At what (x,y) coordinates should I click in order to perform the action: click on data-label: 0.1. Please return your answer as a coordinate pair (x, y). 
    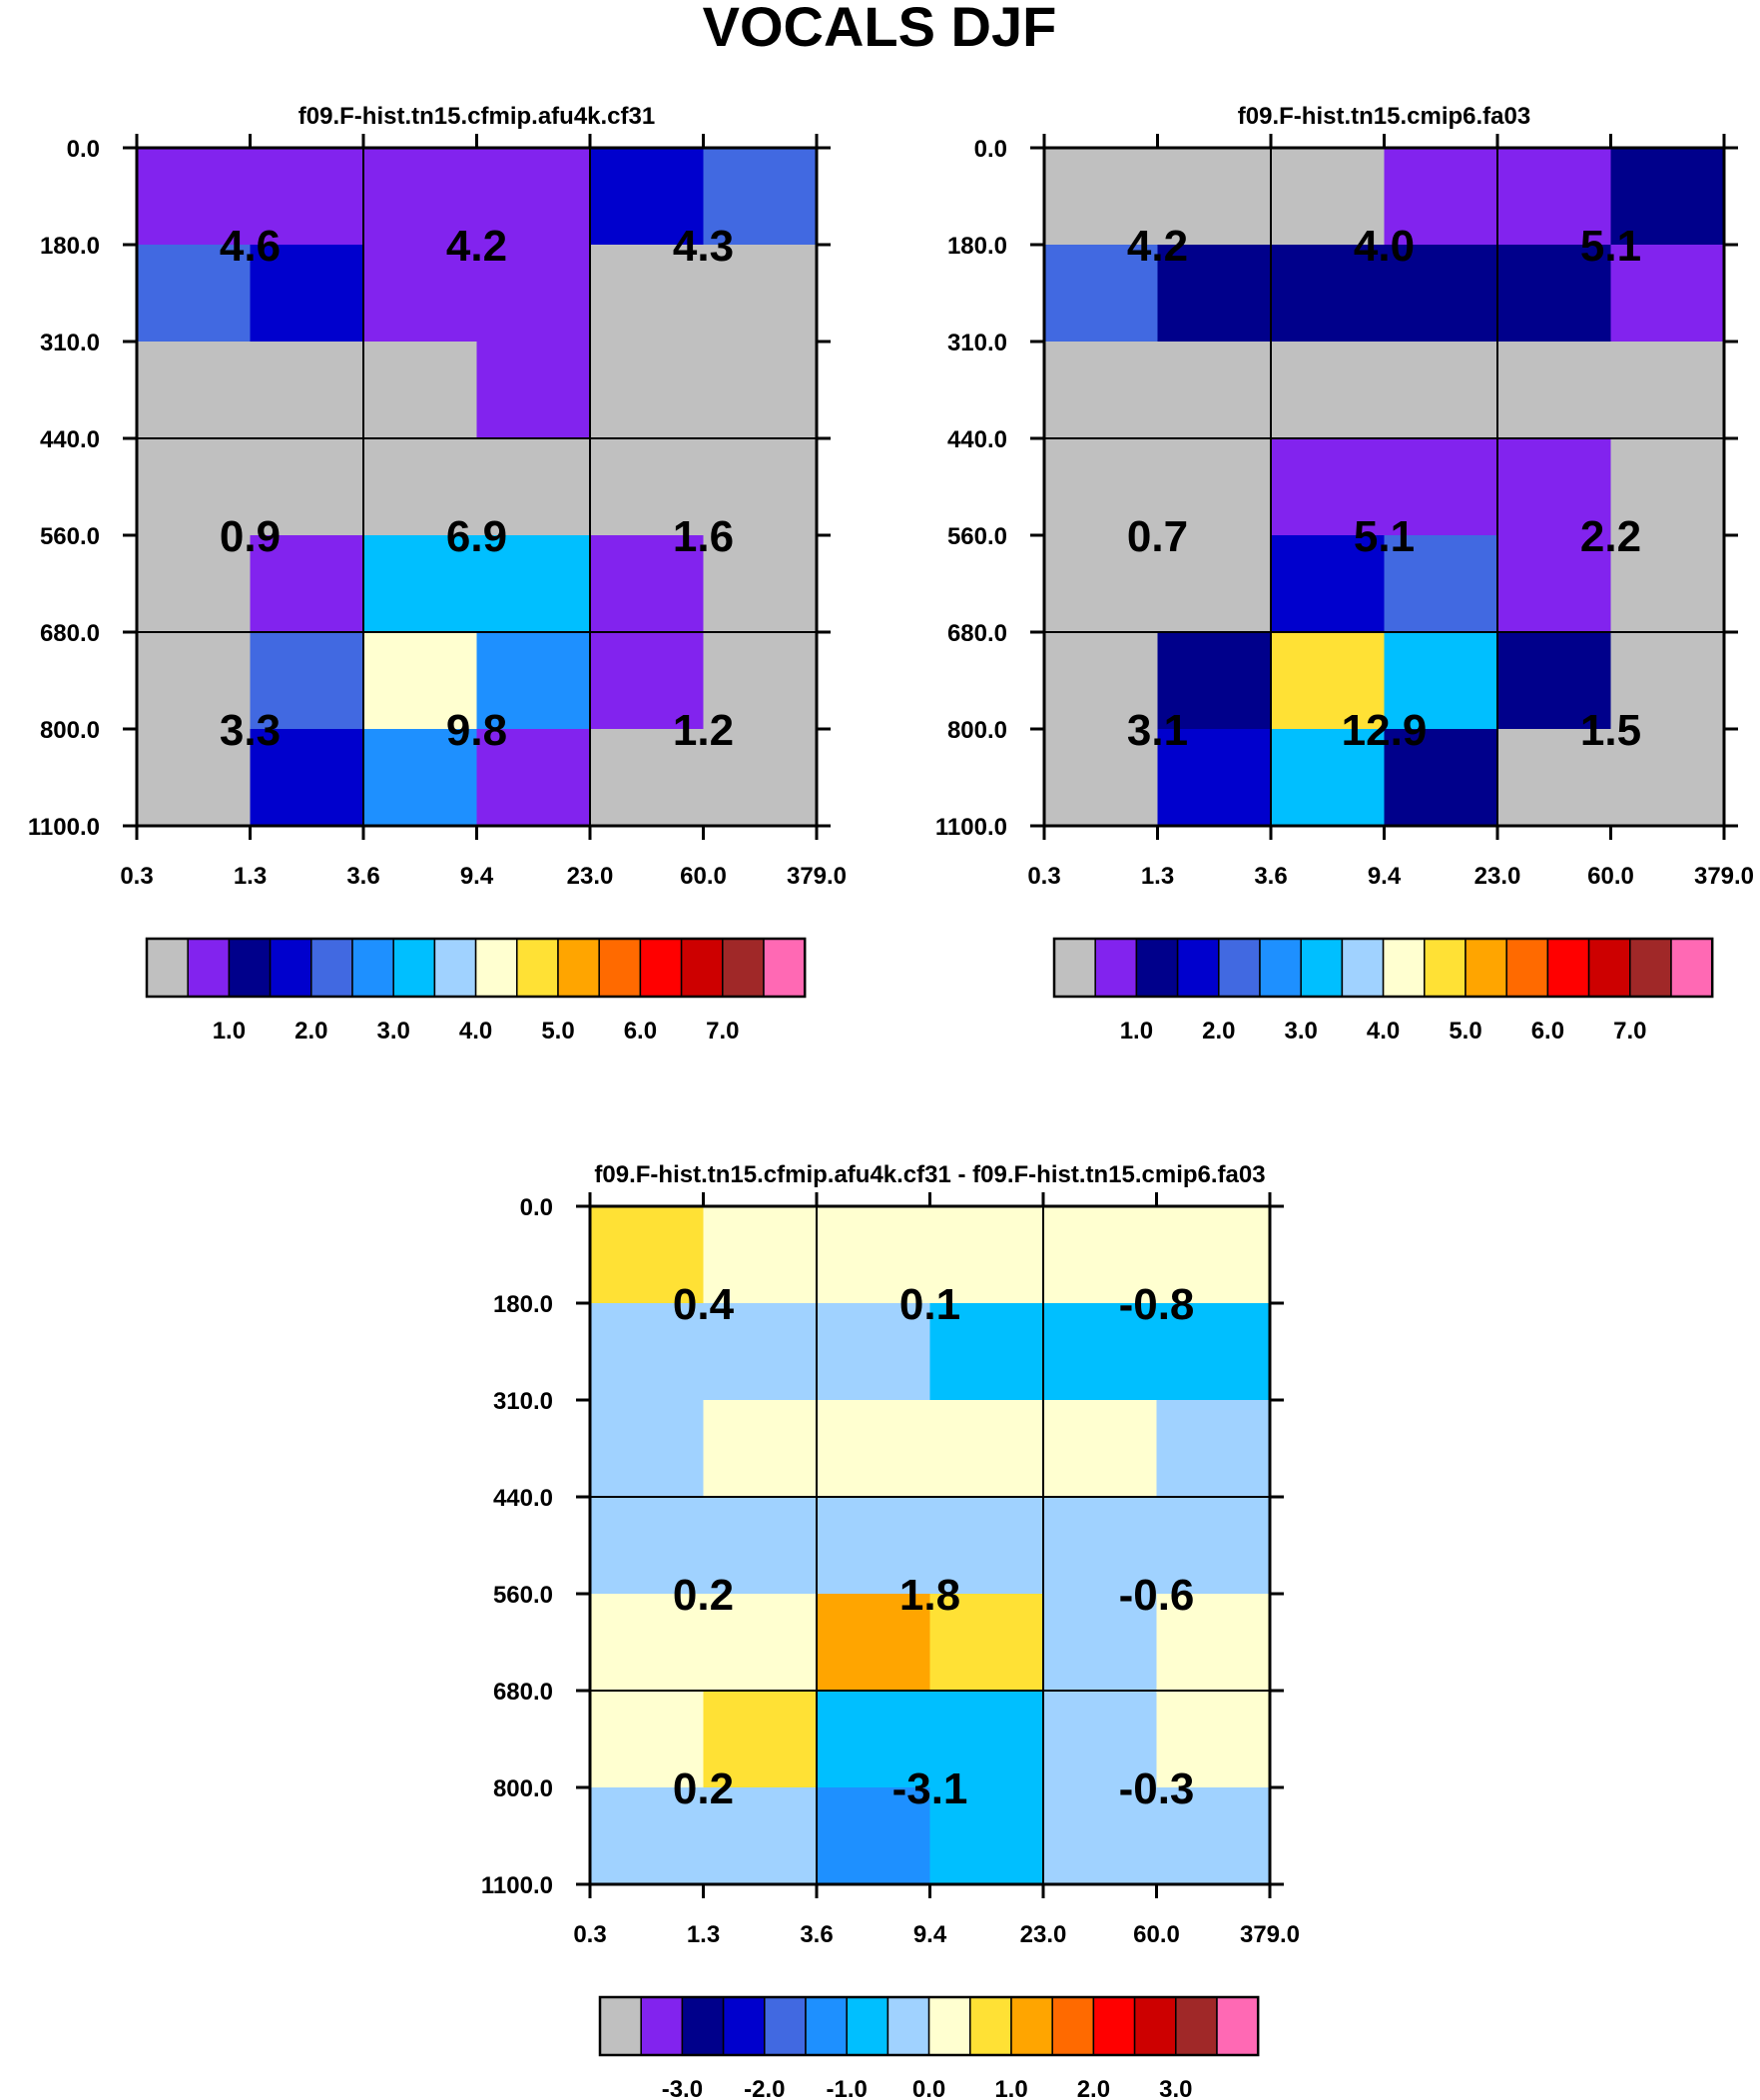
    Looking at the image, I should click on (929, 1304).